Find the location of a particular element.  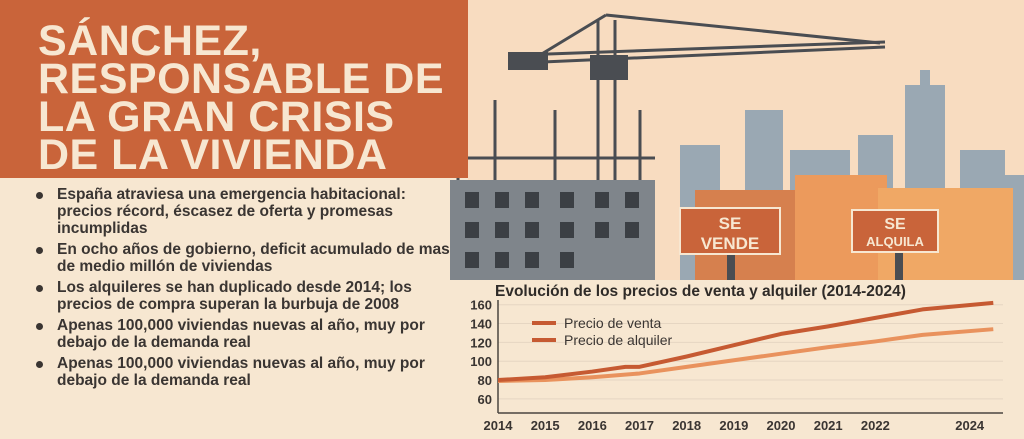

y-tick-label: 120 is located at coordinates (481, 342).